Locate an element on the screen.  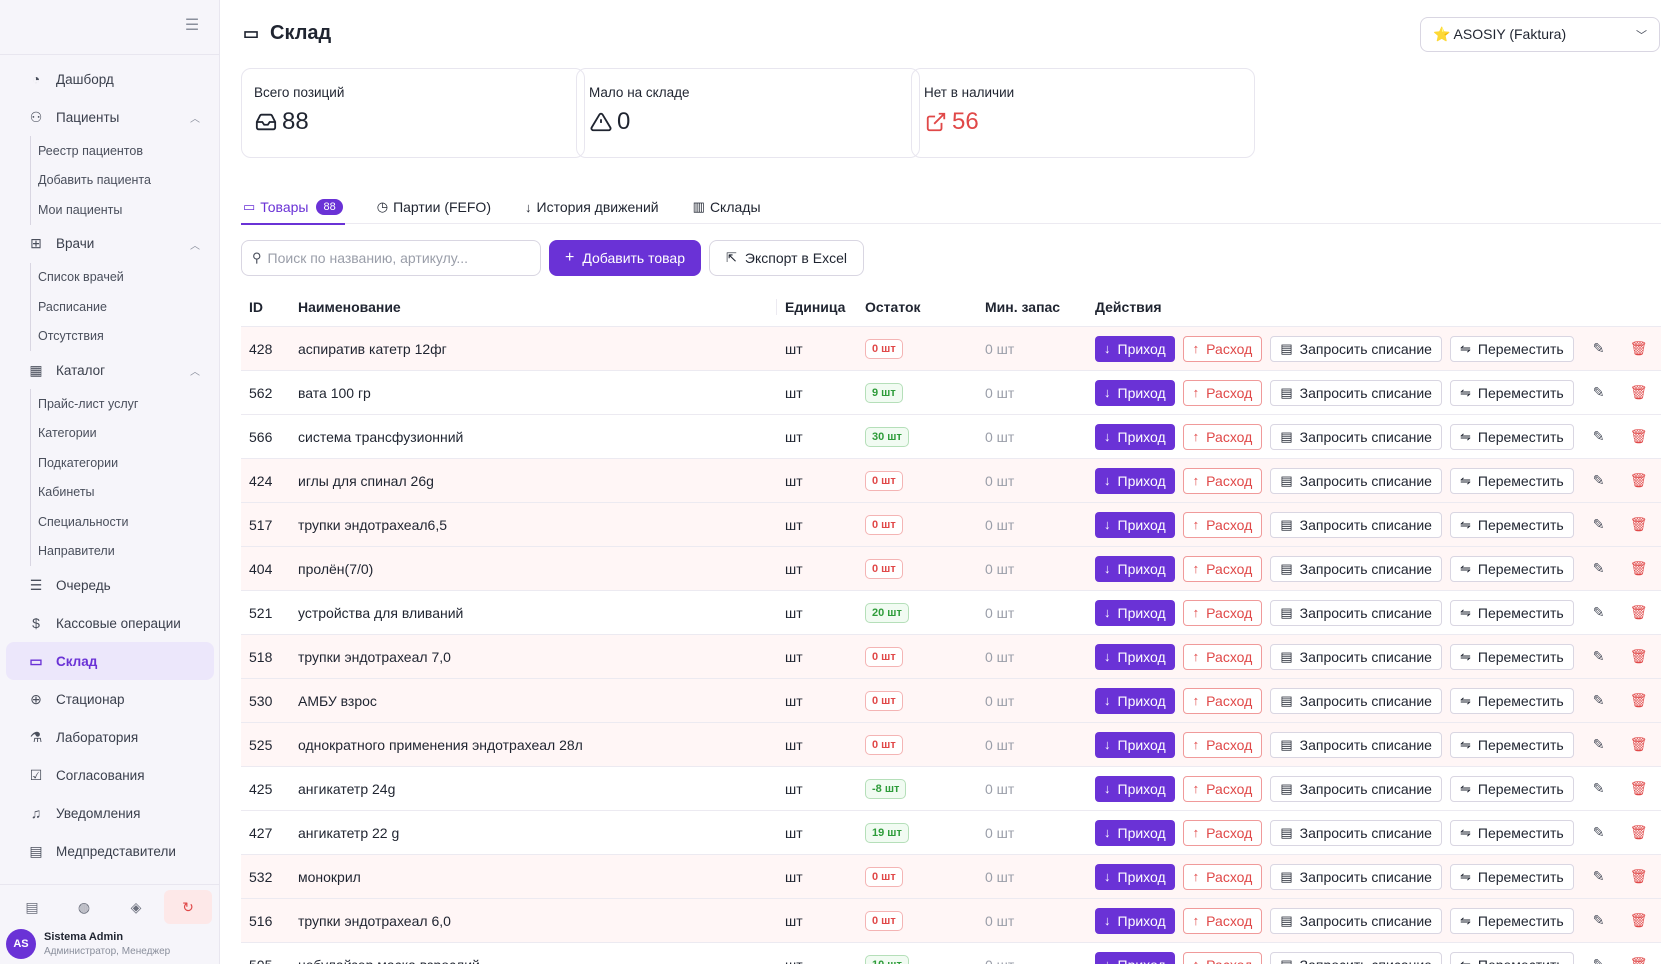
tab-products: ▭ Товары 88 is located at coordinates (293, 207).